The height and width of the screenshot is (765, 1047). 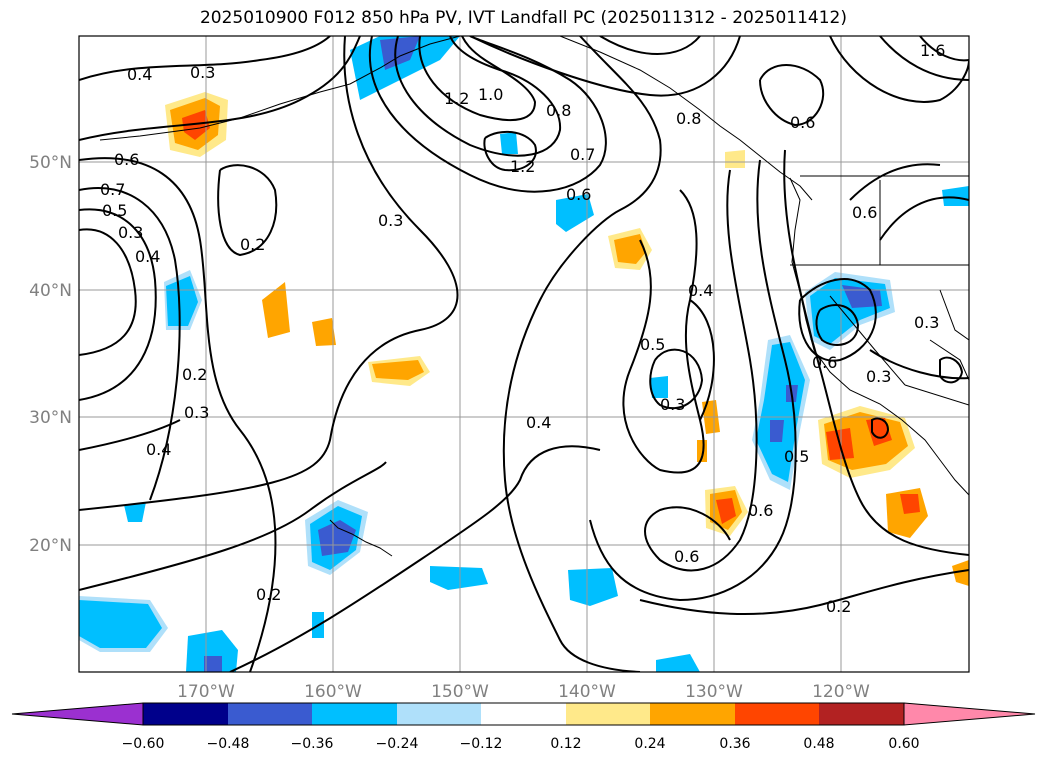 What do you see at coordinates (333, 692) in the screenshot?
I see `lon-label: 160°W` at bounding box center [333, 692].